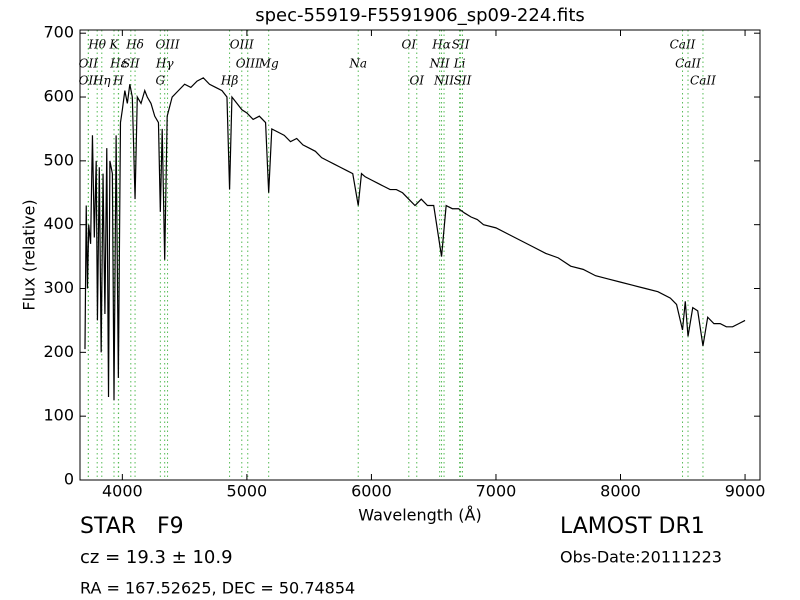  Describe the element at coordinates (134, 45) in the screenshot. I see `spectral-line-label: Hδ` at that location.